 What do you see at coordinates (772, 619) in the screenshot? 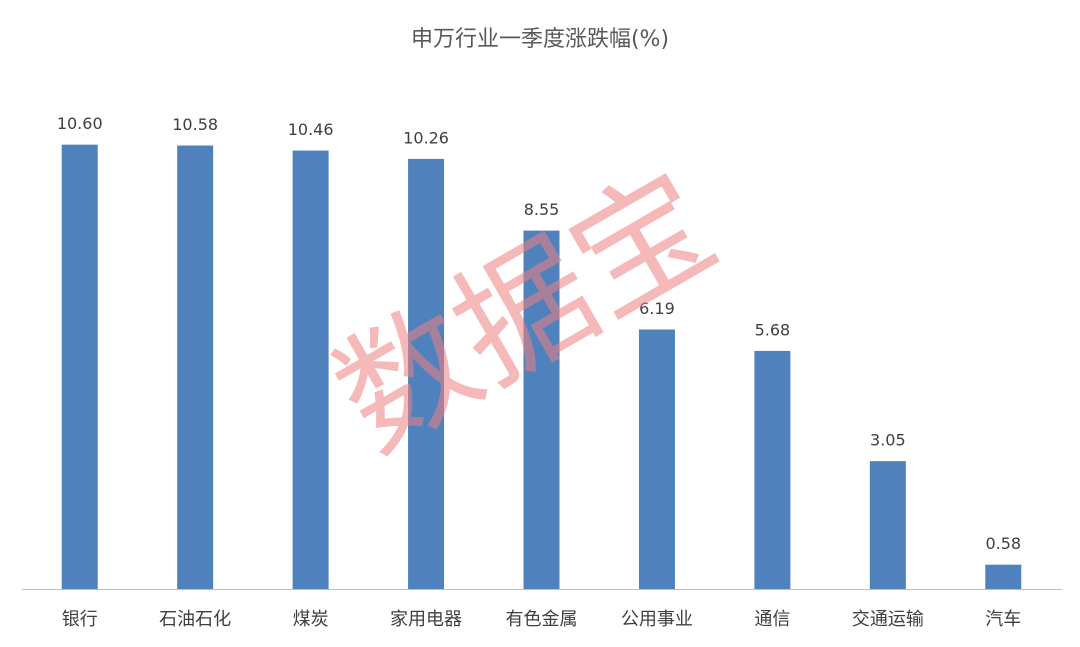
I see `x-tick-label: 通信` at bounding box center [772, 619].